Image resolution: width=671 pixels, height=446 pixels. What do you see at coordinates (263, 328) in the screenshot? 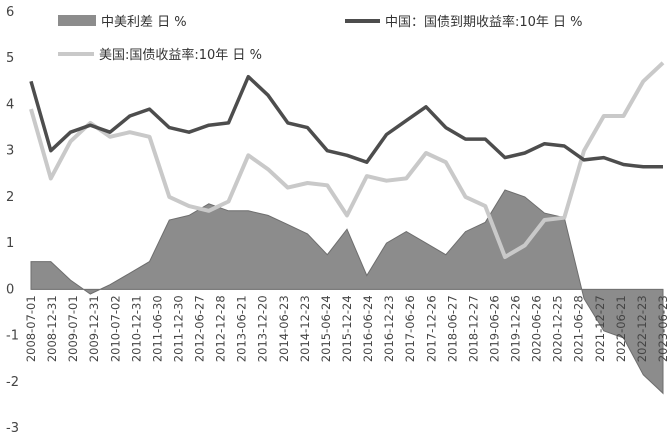
I see `x-tick-label: 2013-12-20` at bounding box center [263, 328].